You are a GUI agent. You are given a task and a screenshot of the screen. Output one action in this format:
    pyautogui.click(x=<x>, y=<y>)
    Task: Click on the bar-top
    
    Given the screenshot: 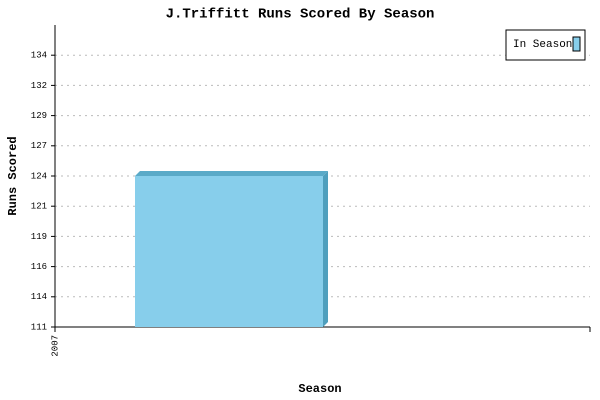 What is the action you would take?
    pyautogui.click(x=231, y=173)
    